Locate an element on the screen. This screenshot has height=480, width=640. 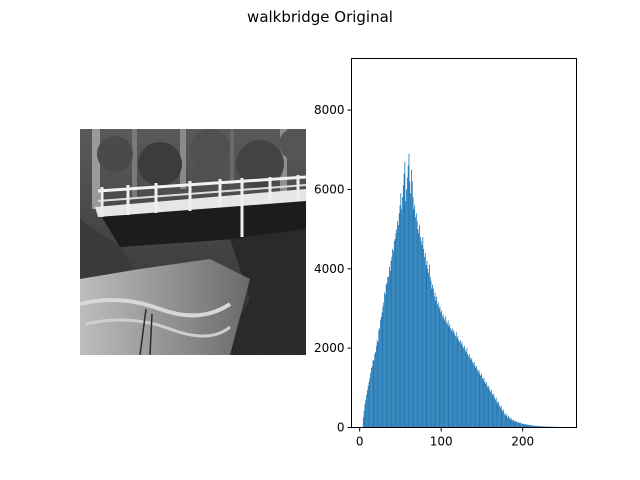
y-tick-label: 4000 is located at coordinates (329, 269).